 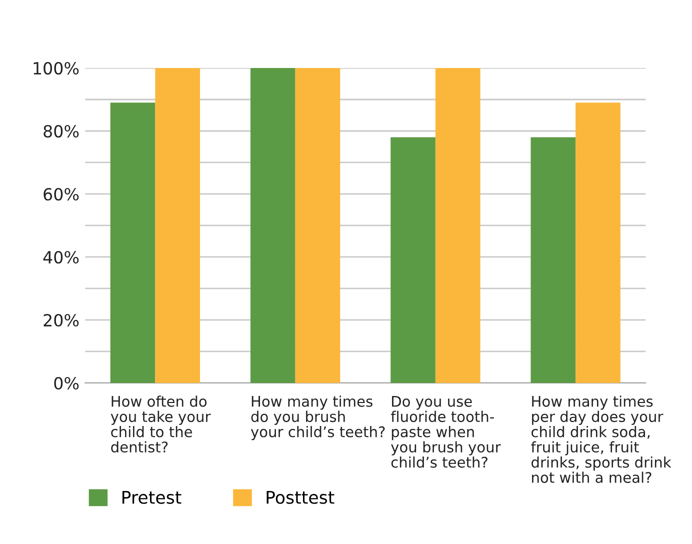 What do you see at coordinates (61, 320) in the screenshot?
I see `y-tick-label: 20%` at bounding box center [61, 320].